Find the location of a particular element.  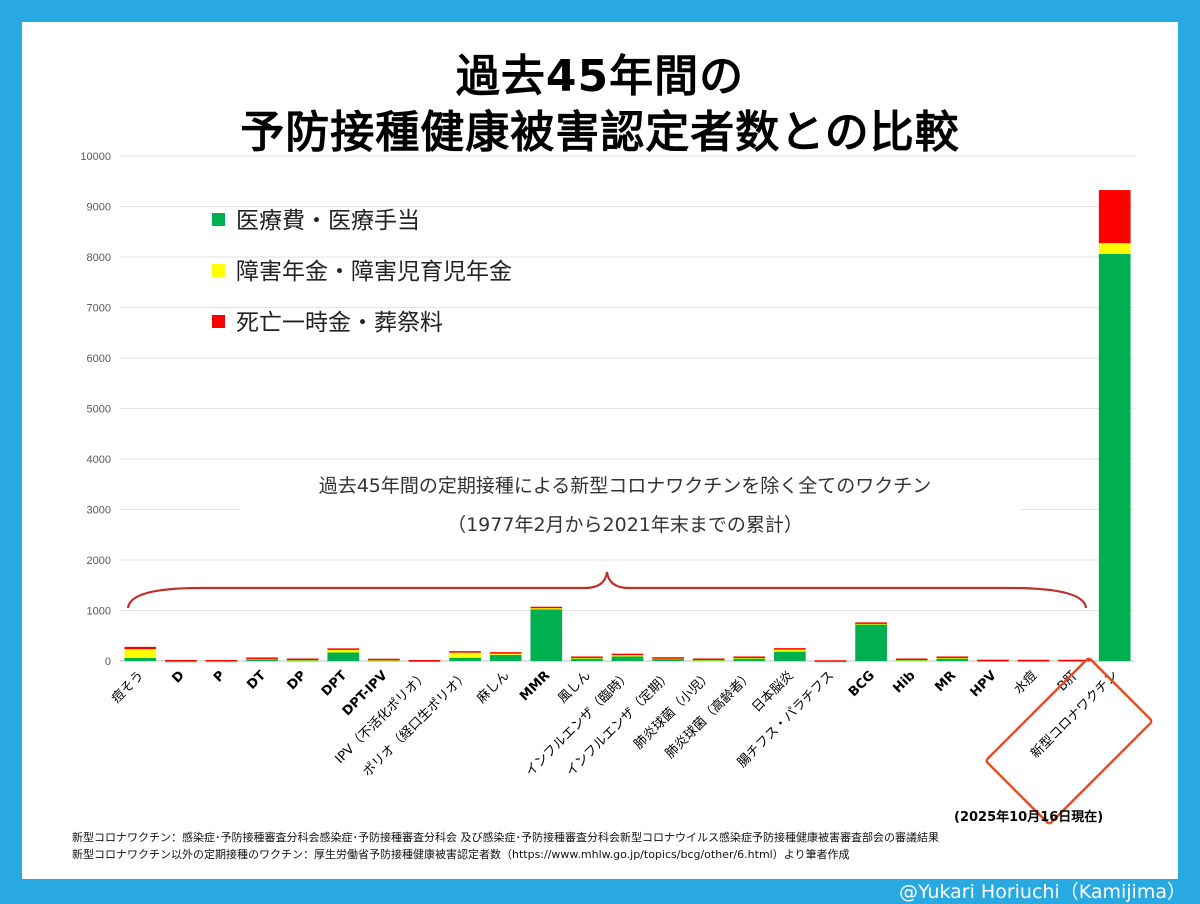

curly-bracket is located at coordinates (607, 590).